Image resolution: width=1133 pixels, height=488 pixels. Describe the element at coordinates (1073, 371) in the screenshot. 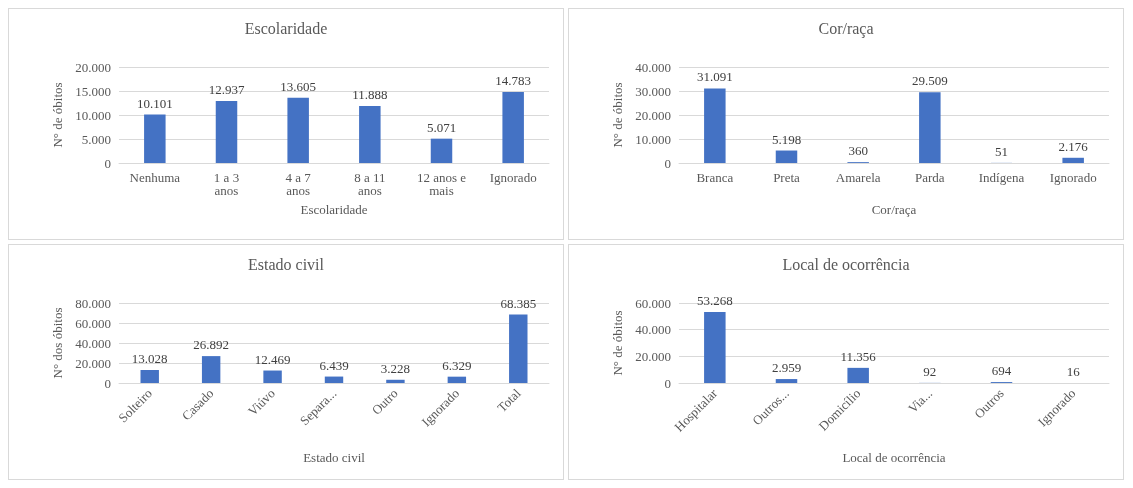

I see `data-label: 16` at that location.